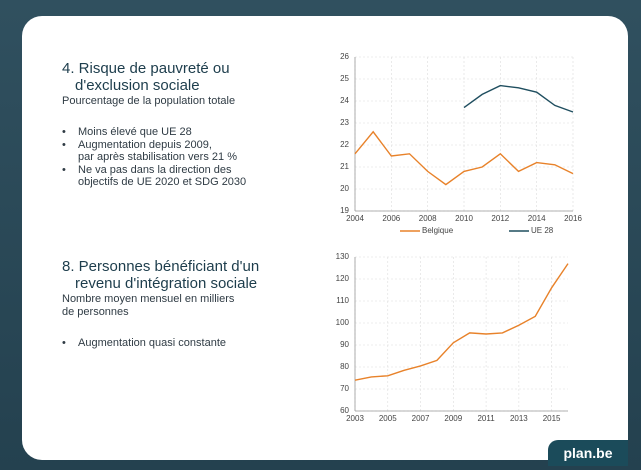 The height and width of the screenshot is (470, 641). Describe the element at coordinates (152, 343) in the screenshot. I see `bullet-line: Augmentation quasi constante` at that location.